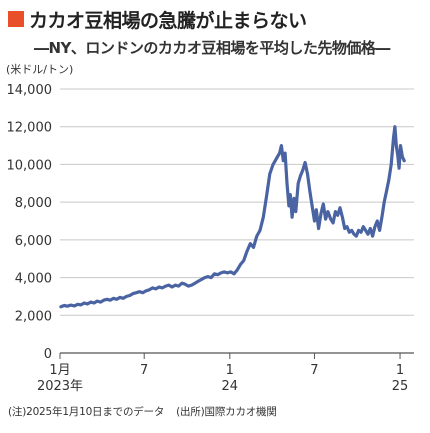 The width and height of the screenshot is (430, 433). Describe the element at coordinates (59, 370) in the screenshot. I see `x-tick-label: 1月` at that location.